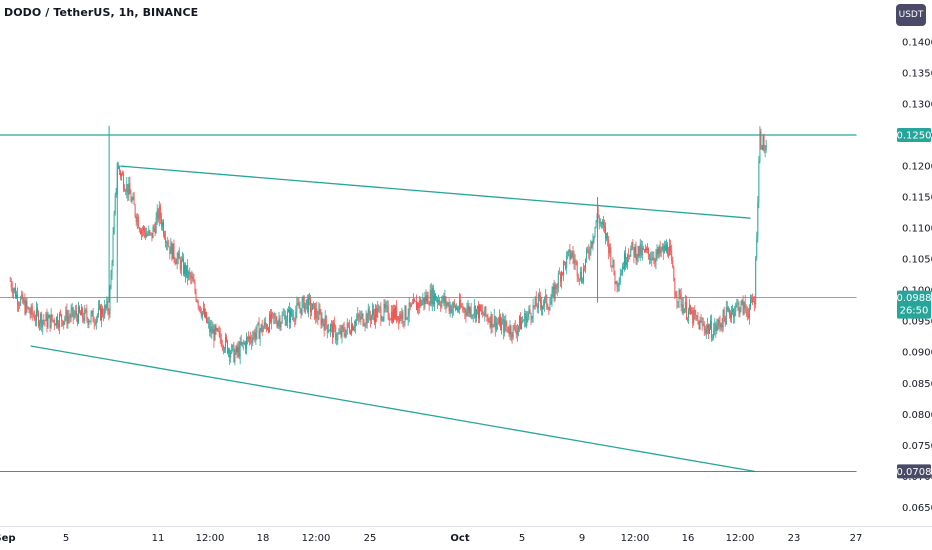  What do you see at coordinates (914, 304) in the screenshot?
I see `current-price-label: 0.0988 26:50` at bounding box center [914, 304].